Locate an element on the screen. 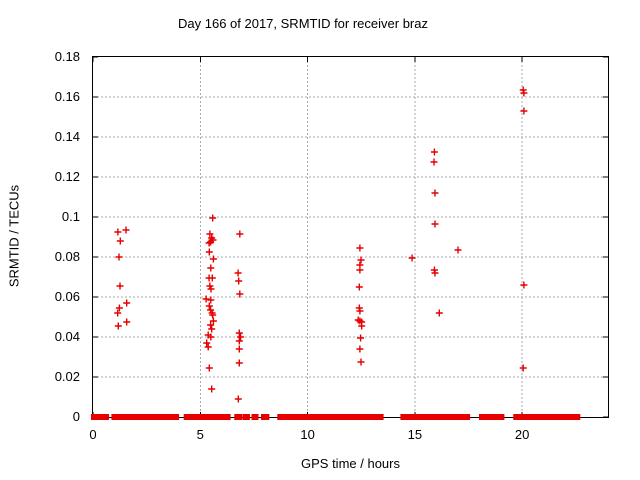 The width and height of the screenshot is (640, 480). y-tick-label: 0.04 is located at coordinates (67, 336).